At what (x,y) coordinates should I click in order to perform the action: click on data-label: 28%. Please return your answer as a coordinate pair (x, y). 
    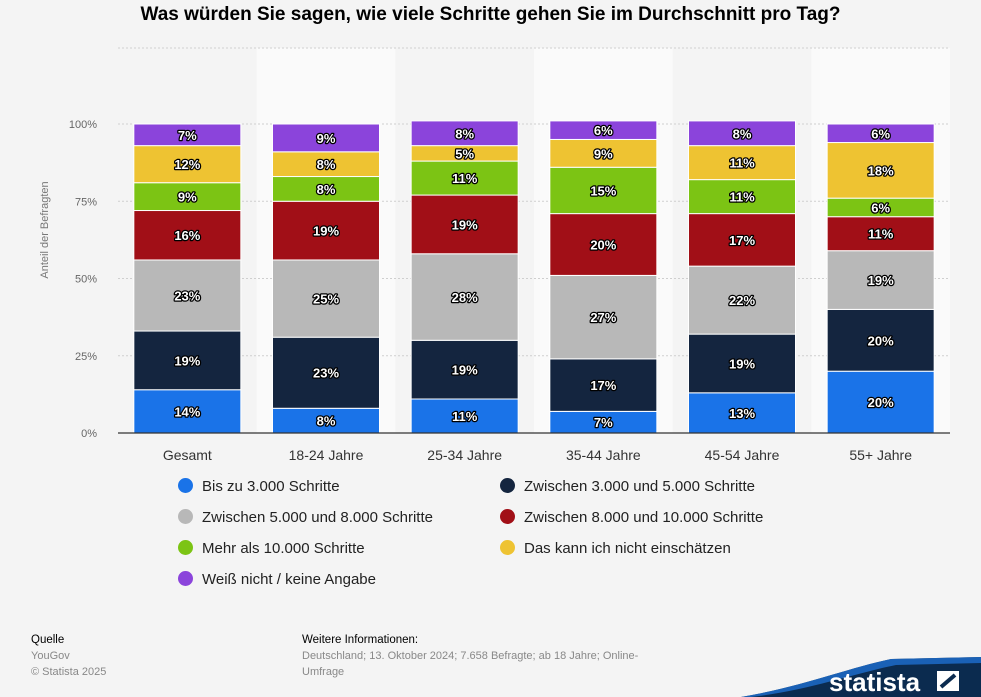
    Looking at the image, I should click on (465, 297).